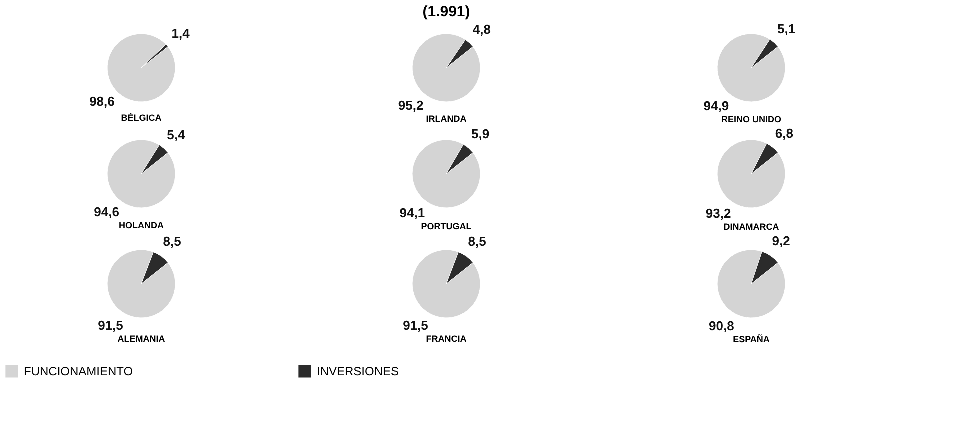 The height and width of the screenshot is (424, 974). What do you see at coordinates (447, 339) in the screenshot?
I see `slice-label: FRANCIA` at bounding box center [447, 339].